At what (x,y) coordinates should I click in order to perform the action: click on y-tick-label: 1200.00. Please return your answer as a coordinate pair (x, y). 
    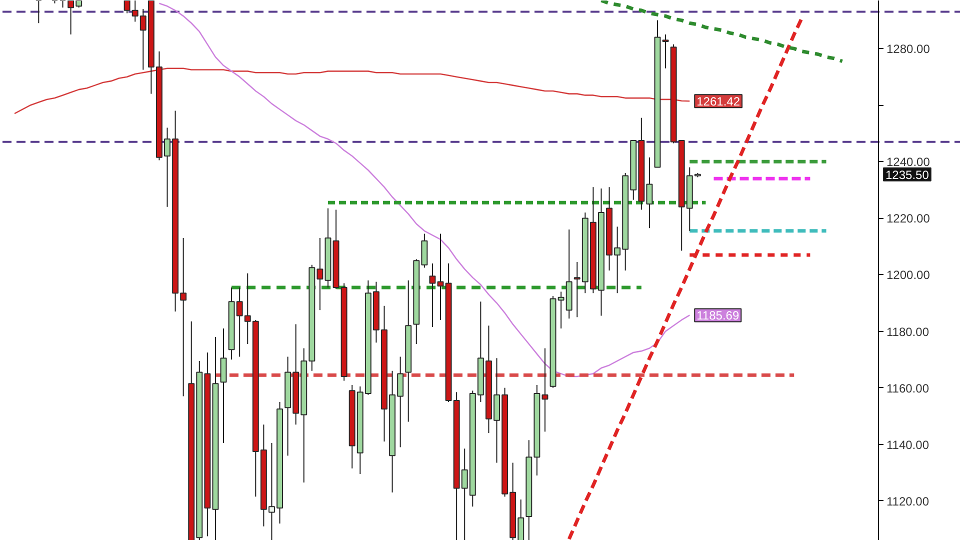
    Looking at the image, I should click on (908, 275).